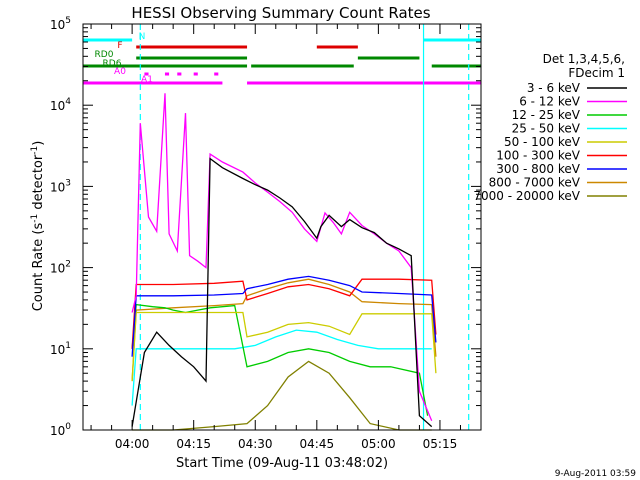 This screenshot has height=480, width=640. I want to click on y-tick-label: 10⁰, so click(60, 430).